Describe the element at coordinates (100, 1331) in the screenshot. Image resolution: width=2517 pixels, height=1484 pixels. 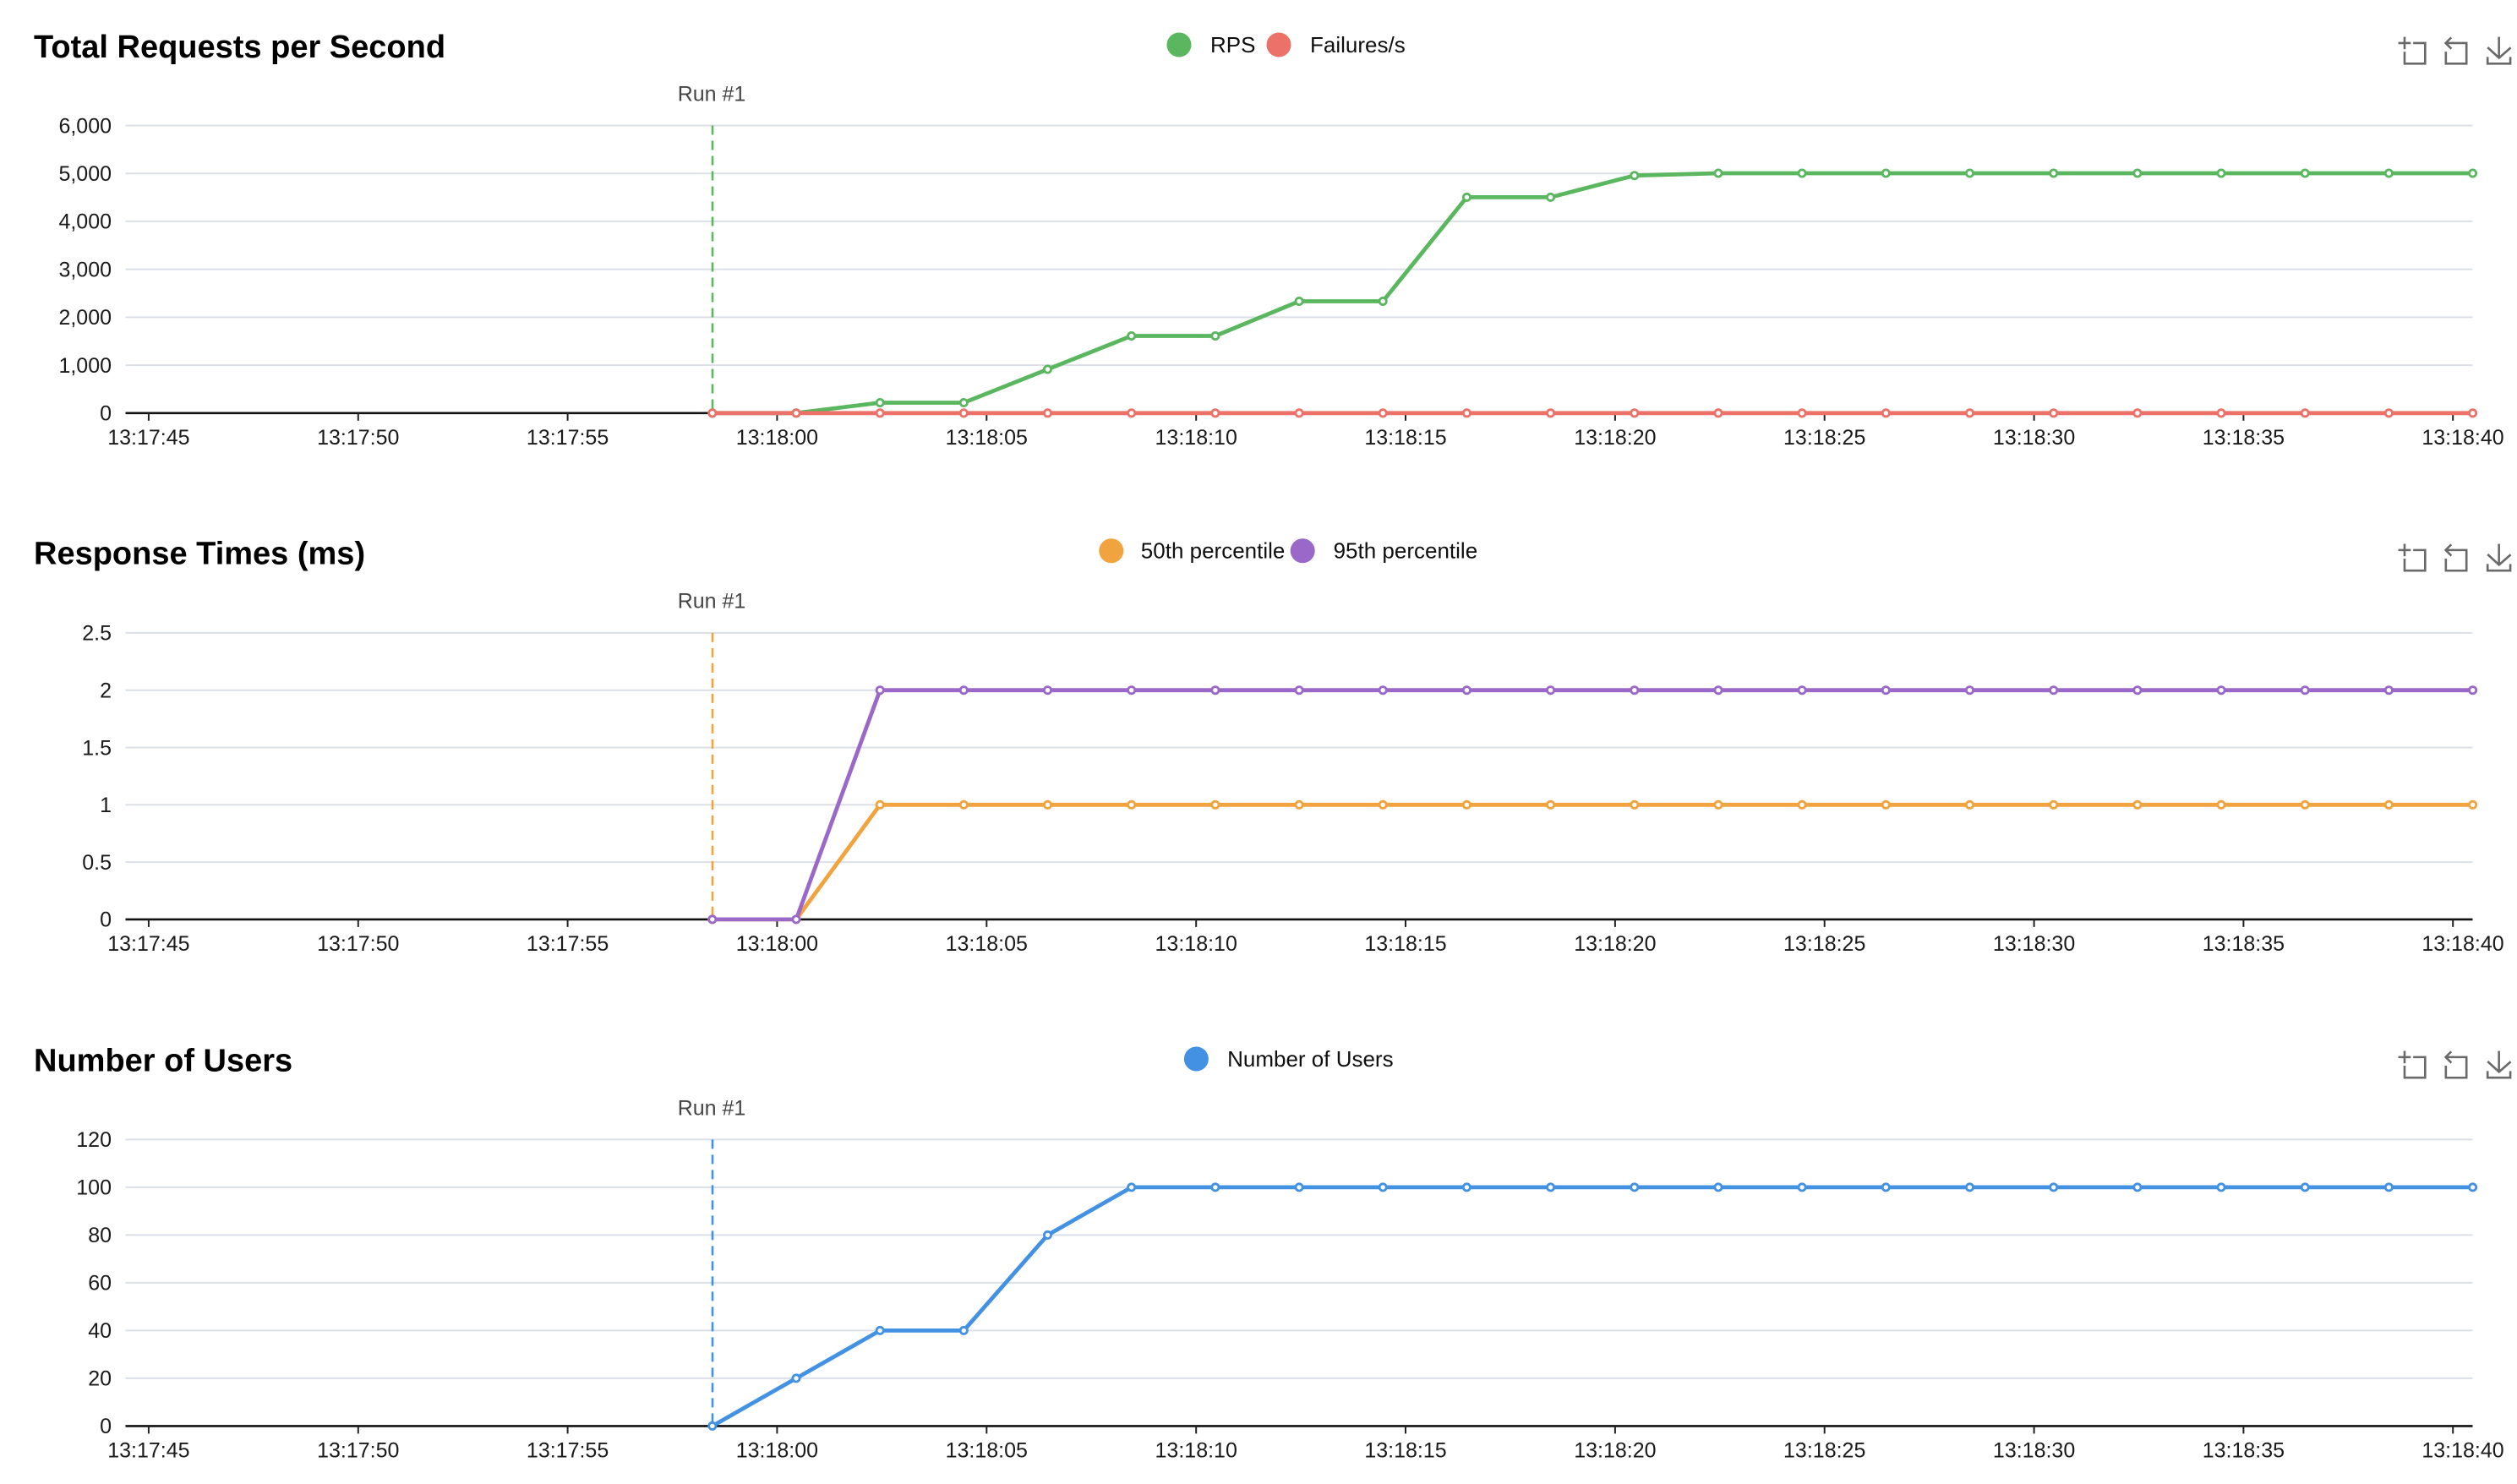
I see `svg-text: 40` at that location.